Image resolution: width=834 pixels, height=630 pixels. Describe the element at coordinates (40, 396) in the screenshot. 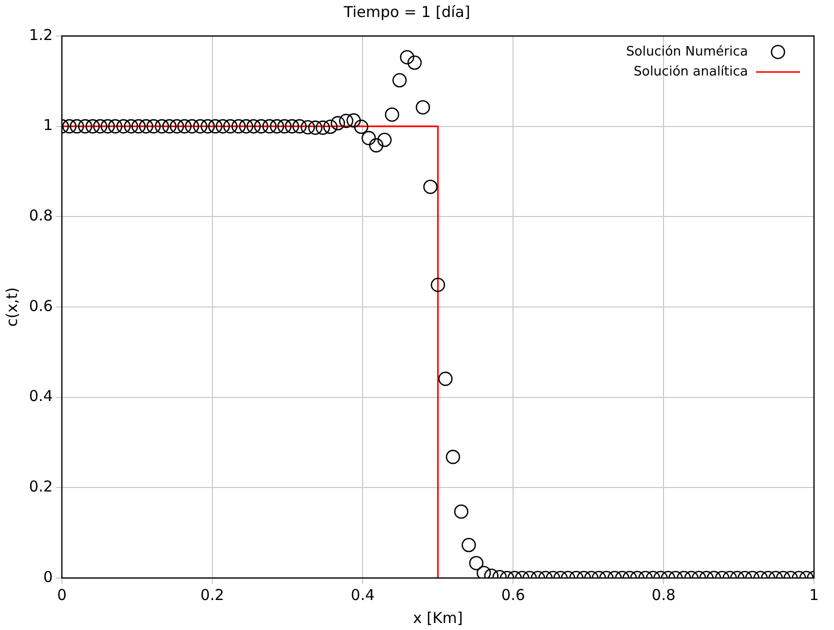

I see `y-tick-label: 0.4` at that location.